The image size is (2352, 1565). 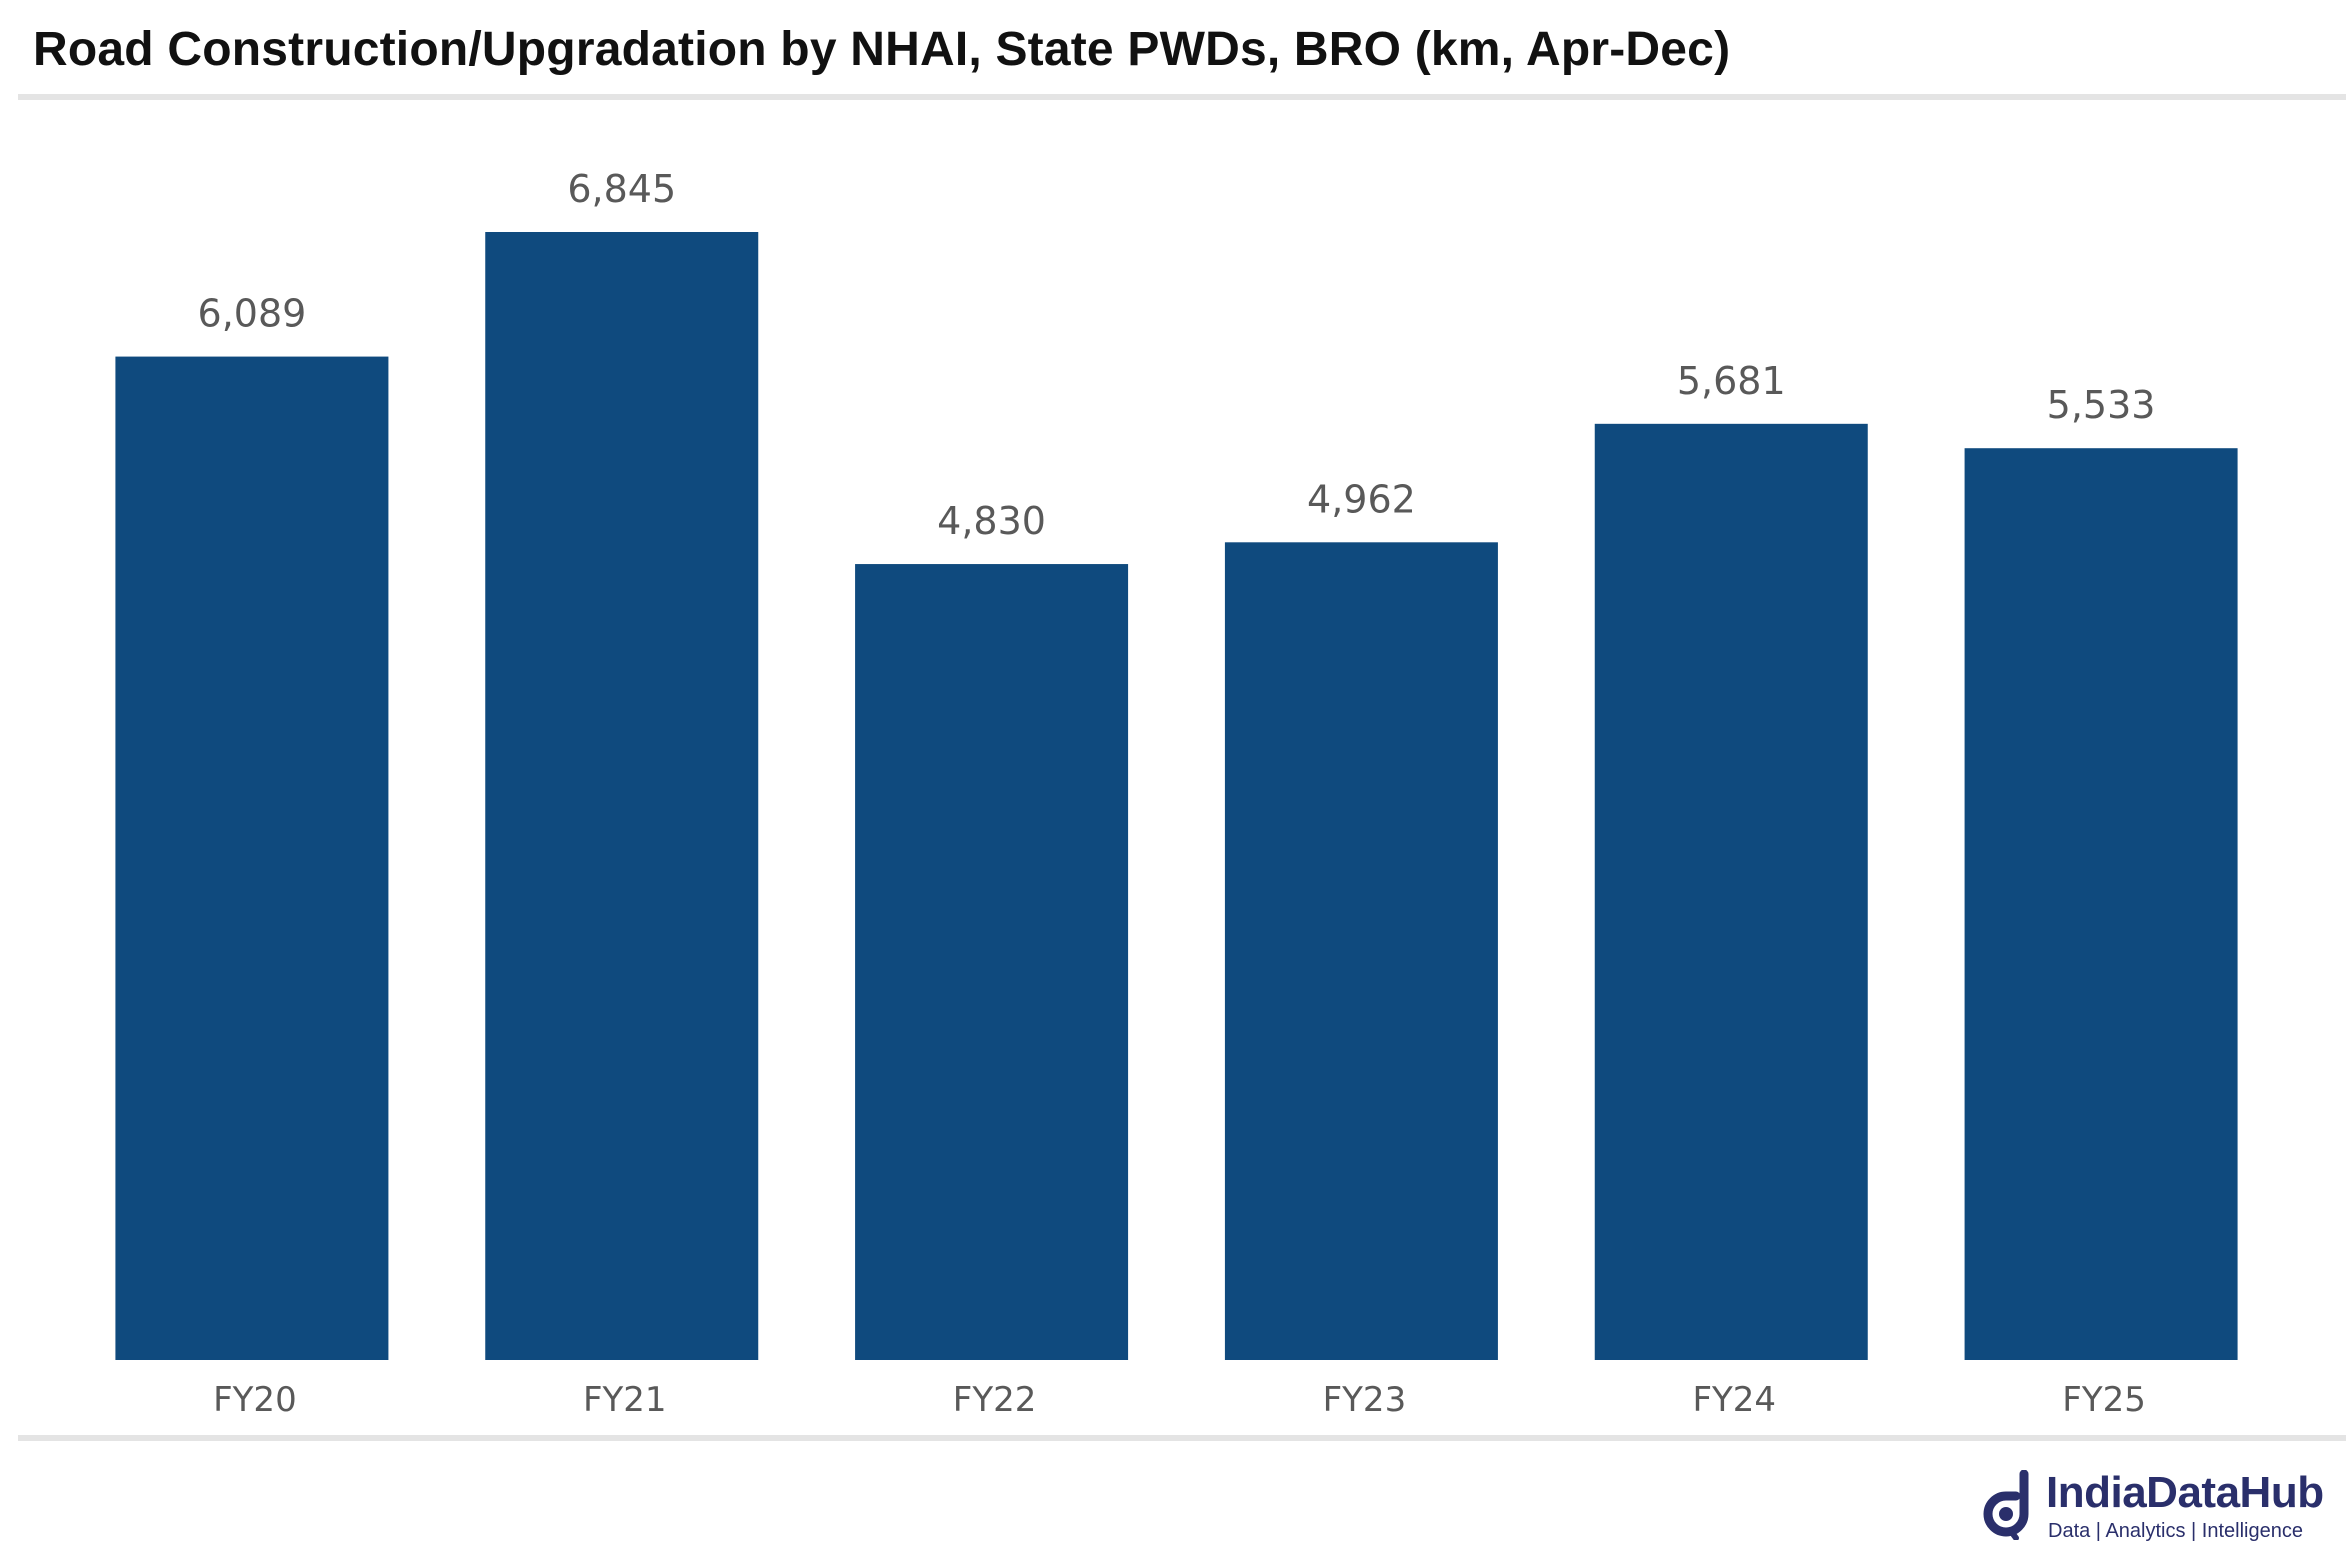 What do you see at coordinates (1361, 951) in the screenshot?
I see `bar-fy23` at bounding box center [1361, 951].